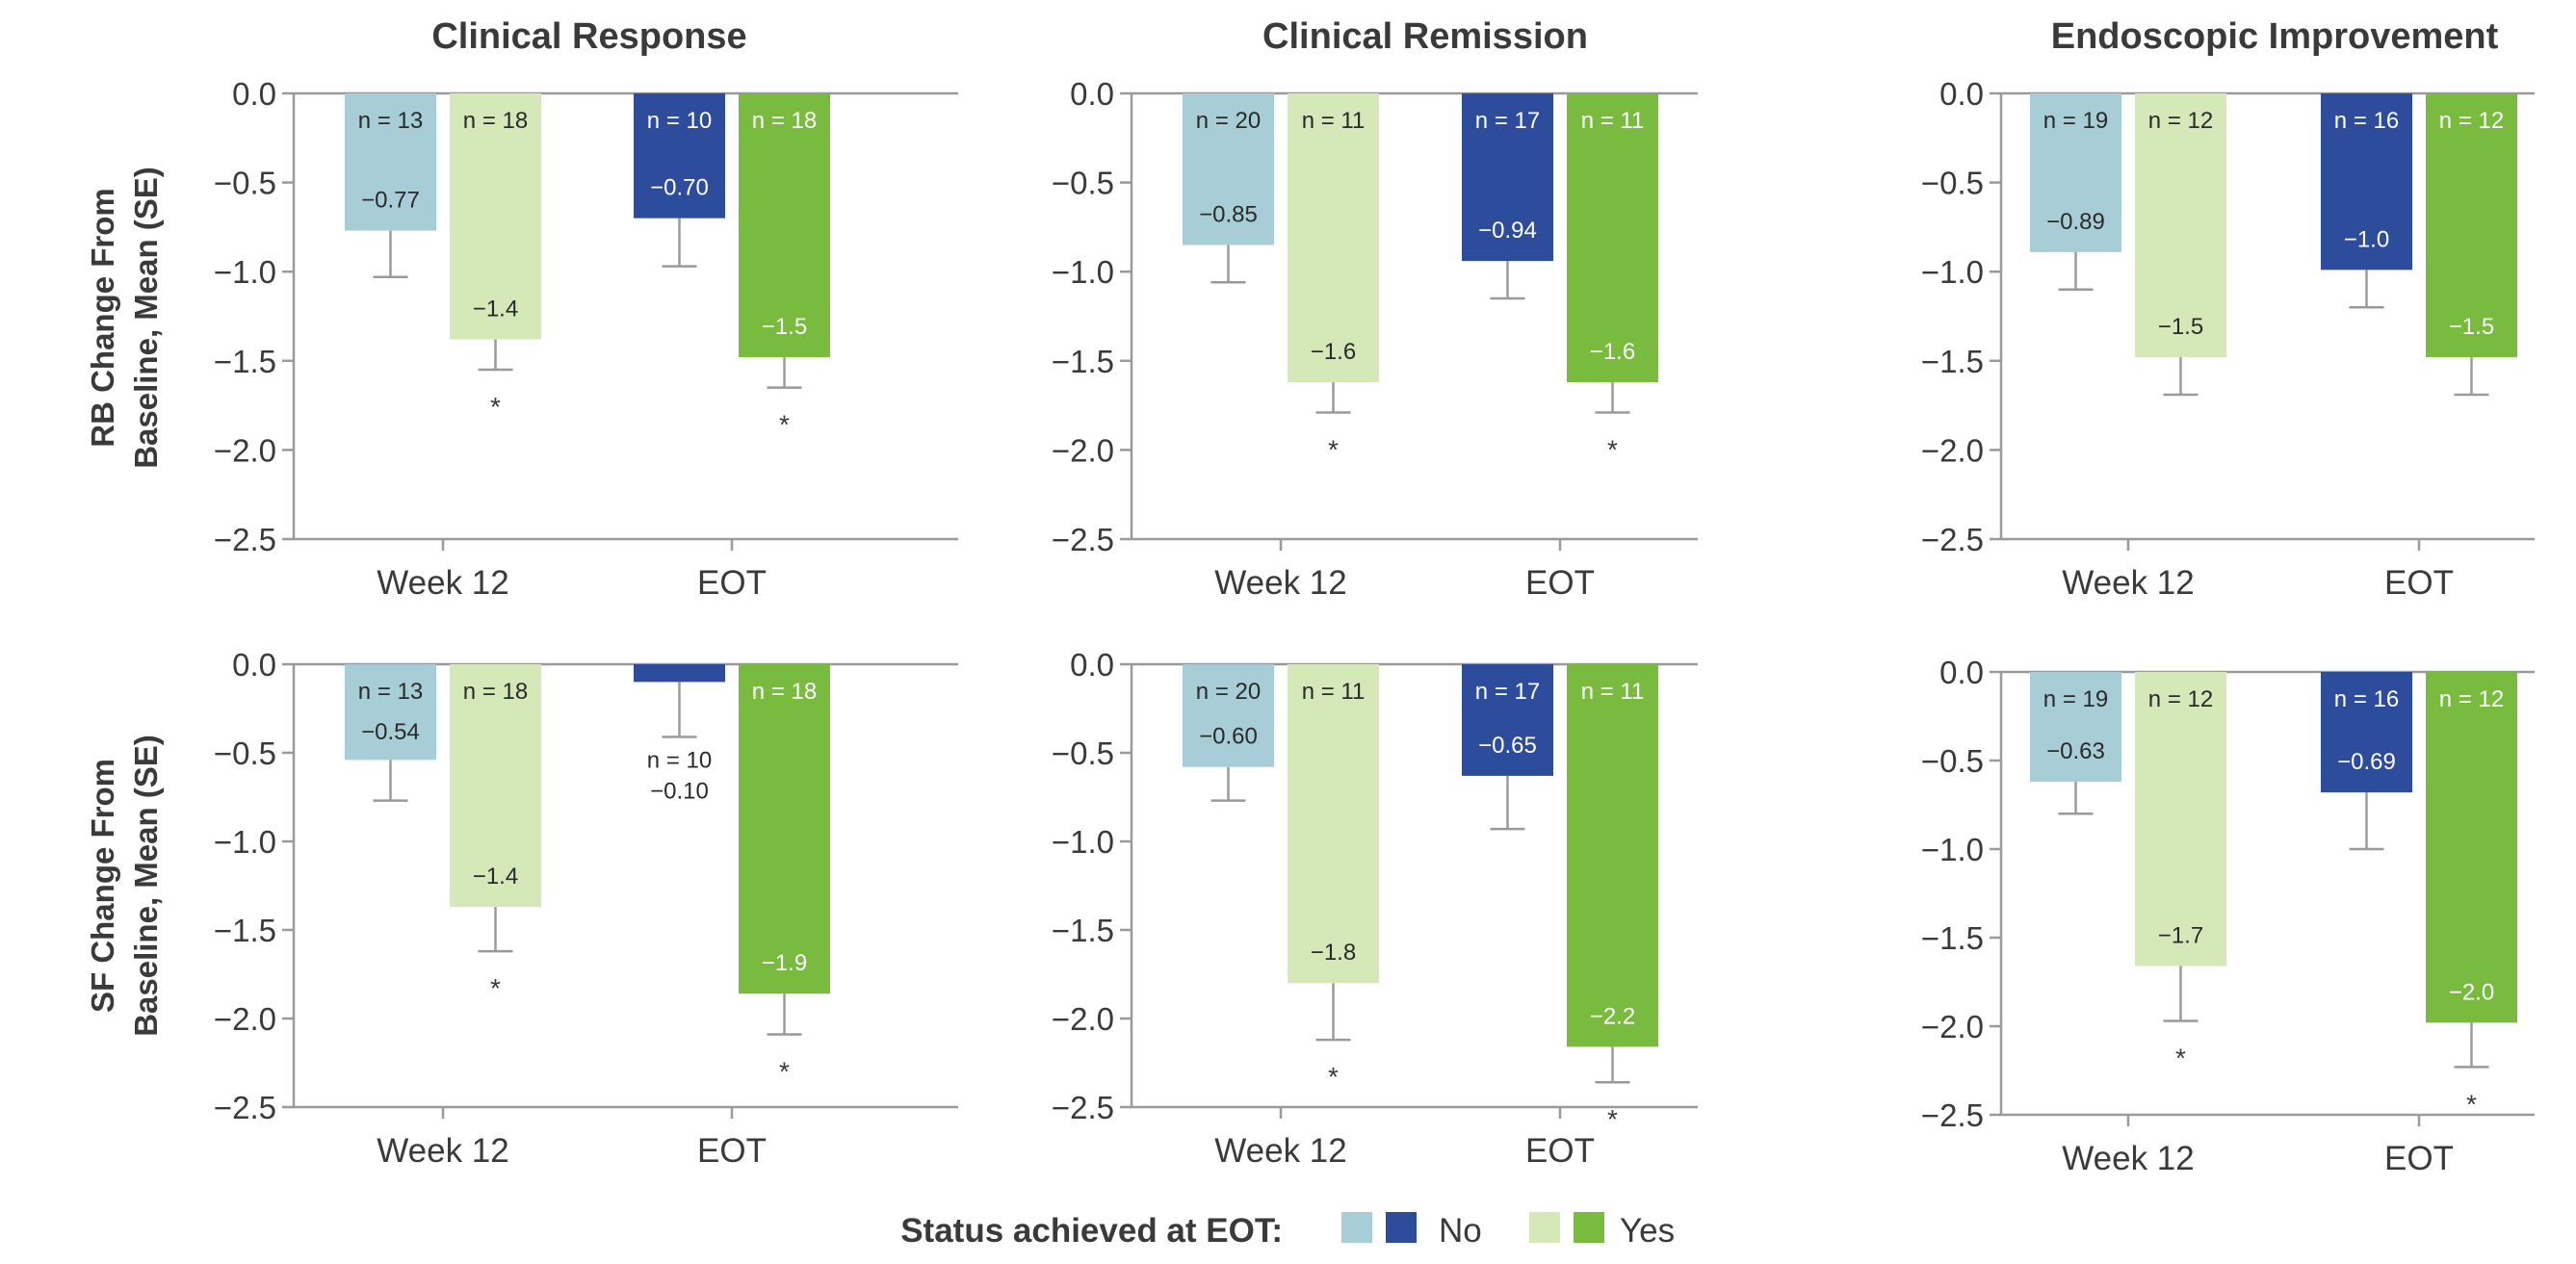  I want to click on legend-title: Status achieved at EOT:, so click(1091, 1231).